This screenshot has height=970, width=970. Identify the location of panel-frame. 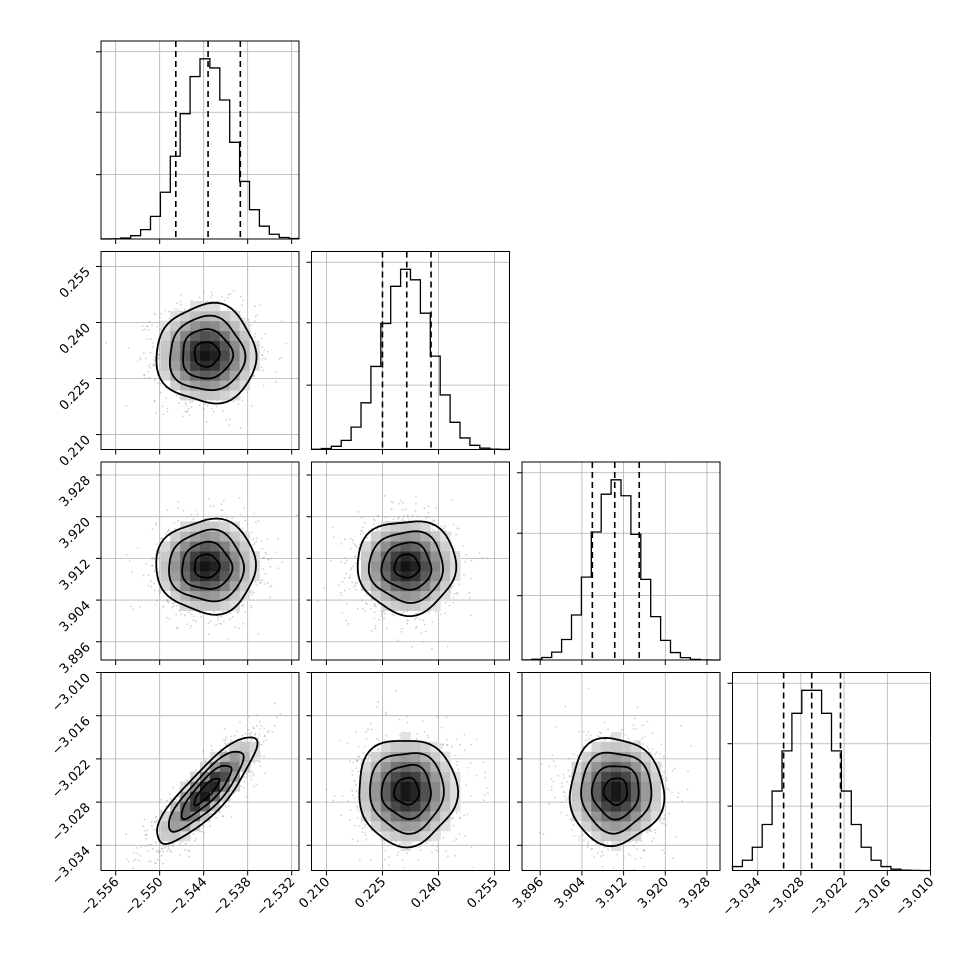
(831, 771).